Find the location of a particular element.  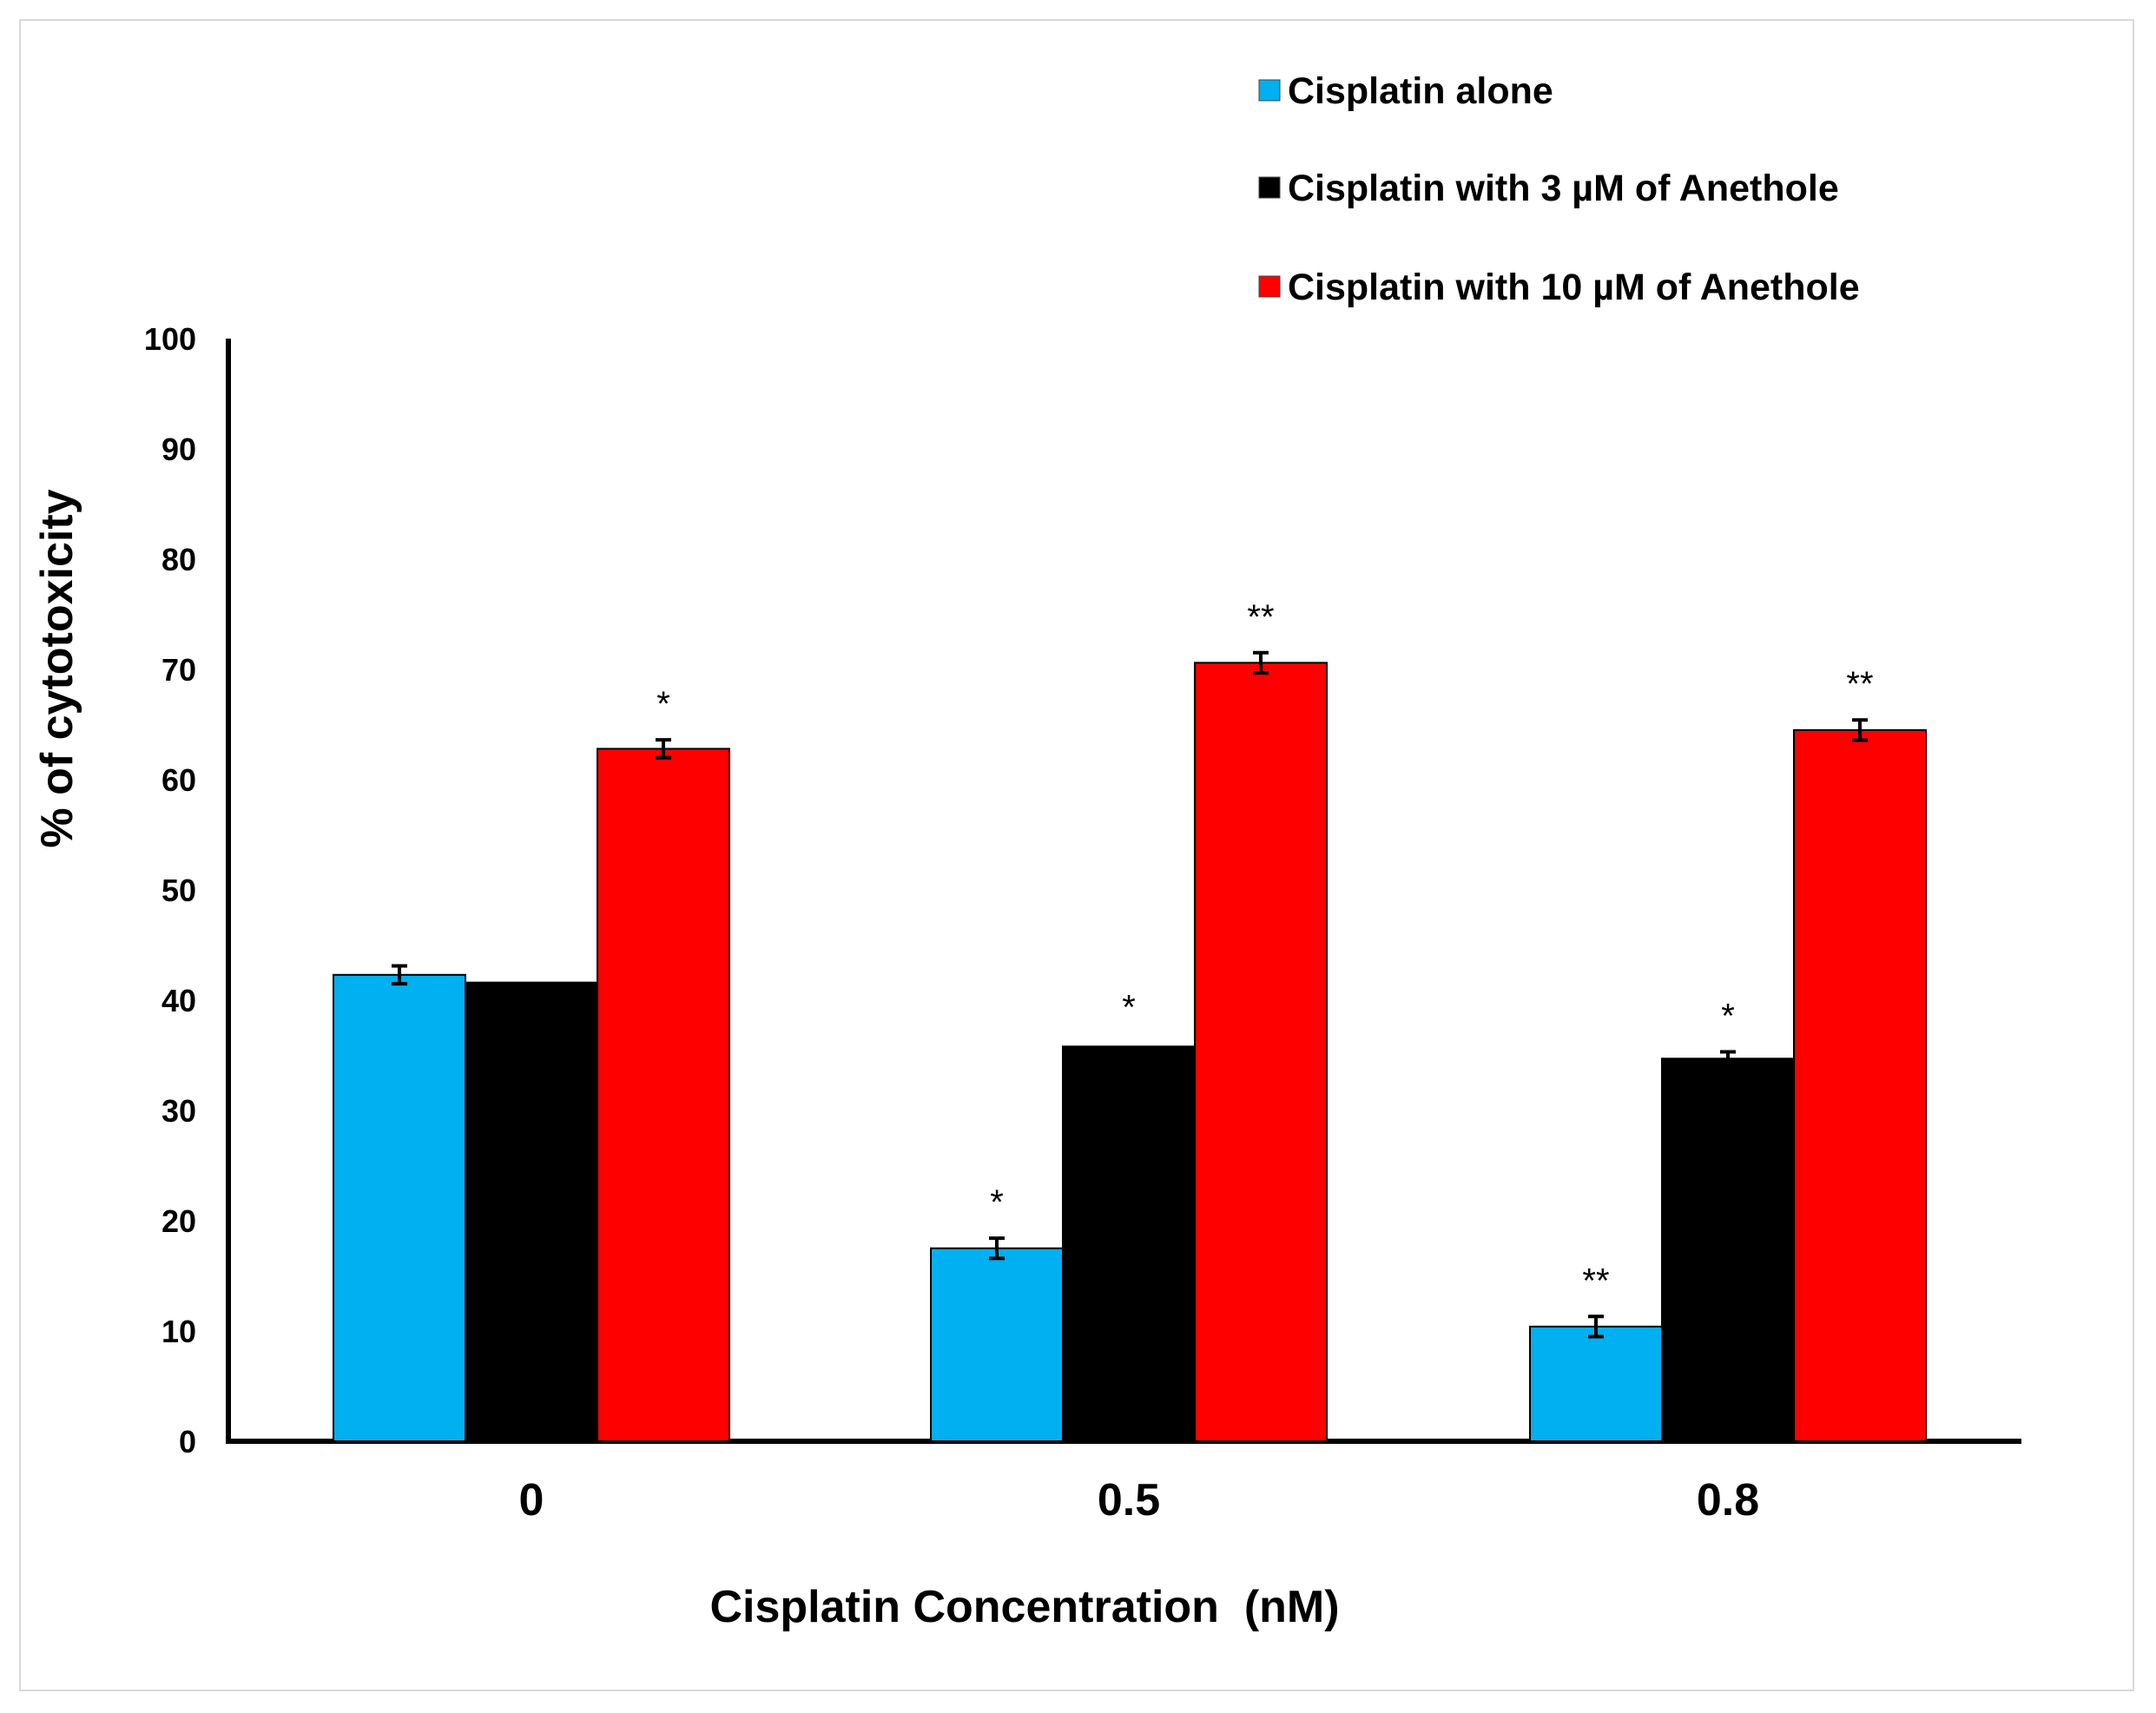

y-tick-label: 30 is located at coordinates (179, 1111).